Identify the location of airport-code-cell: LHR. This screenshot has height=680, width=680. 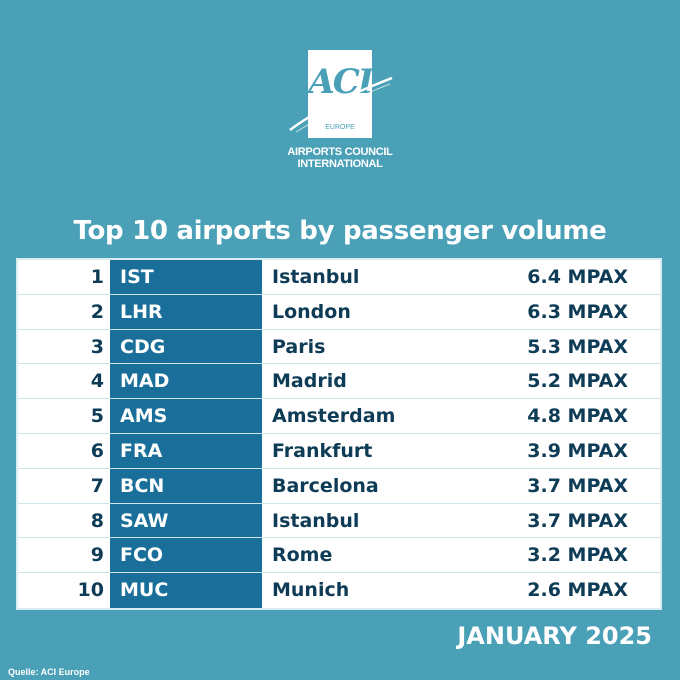
(186, 311).